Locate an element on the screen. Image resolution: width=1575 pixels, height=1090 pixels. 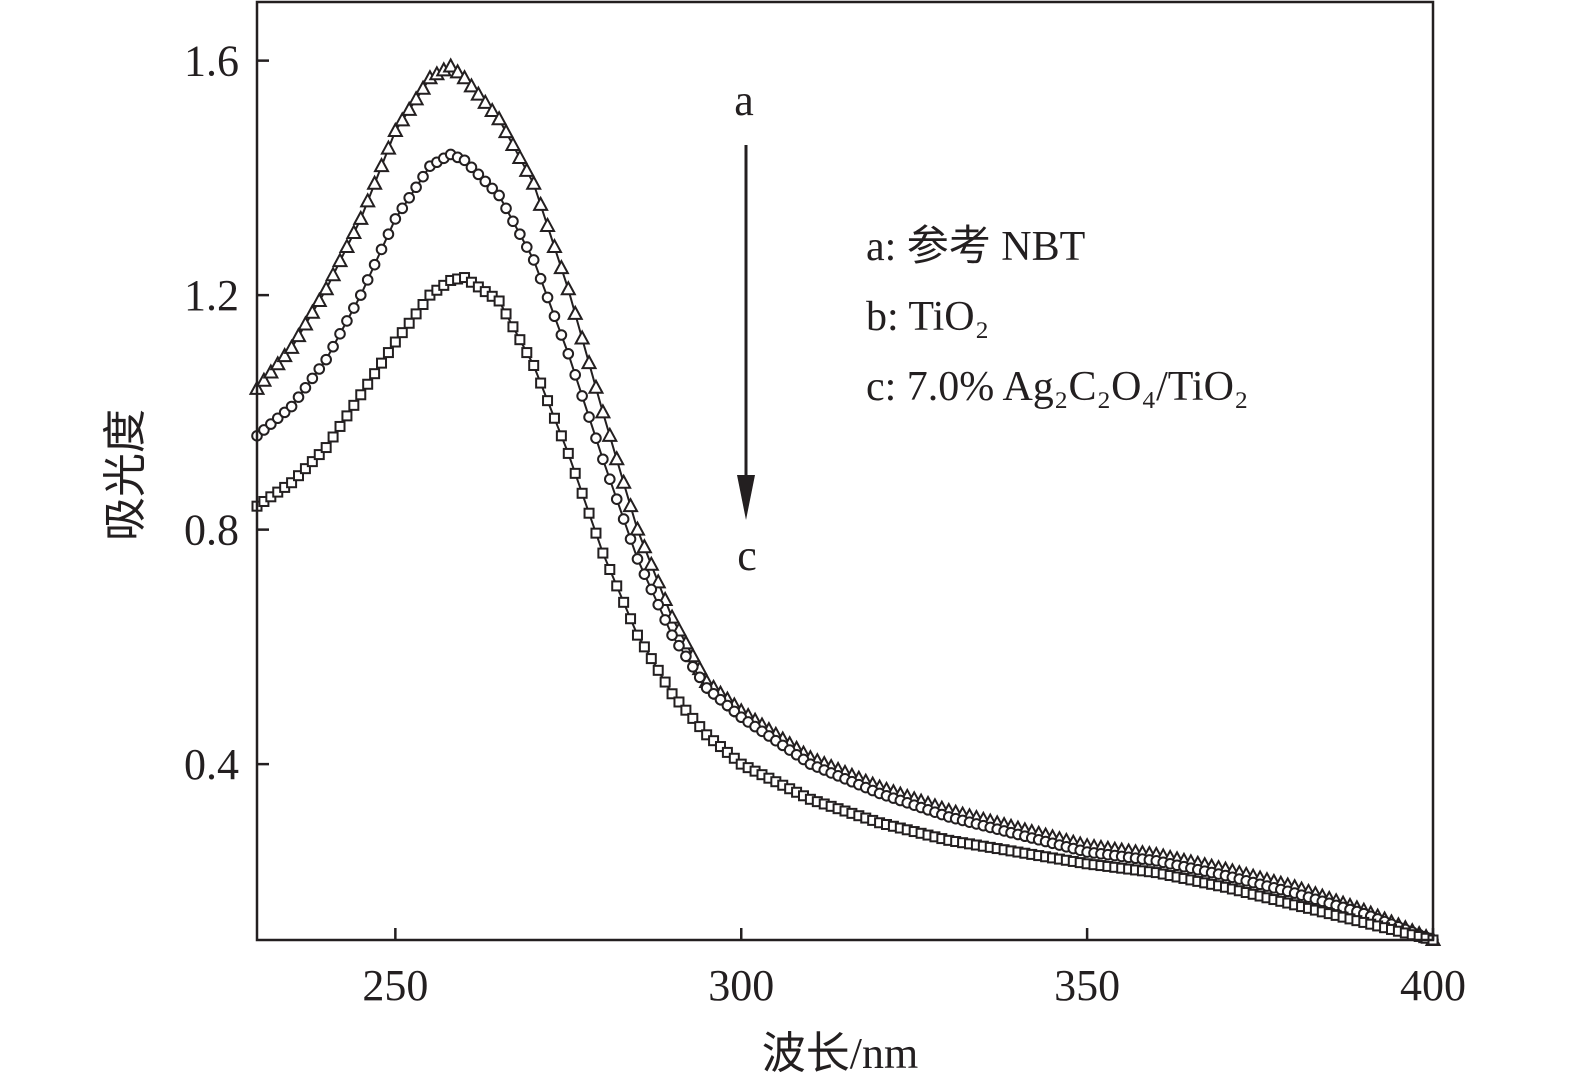
annotation-end-c: c is located at coordinates (747, 555).